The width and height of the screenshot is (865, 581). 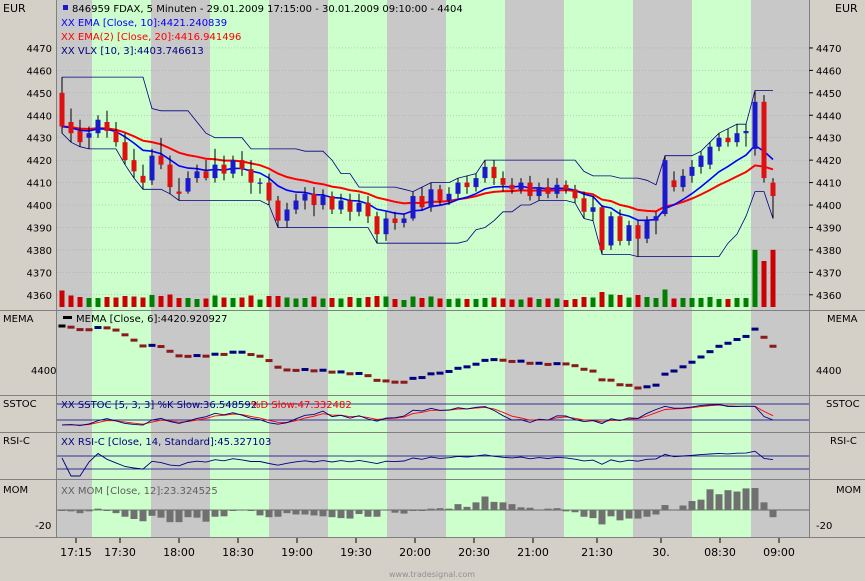 What do you see at coordinates (39, 251) in the screenshot?
I see `y-tick-label: 4380` at bounding box center [39, 251].